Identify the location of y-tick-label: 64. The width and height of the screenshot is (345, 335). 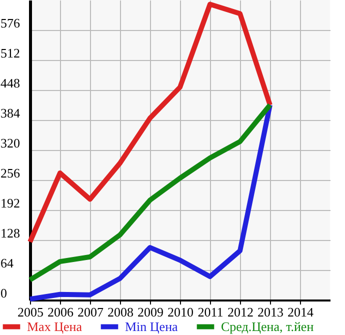
(7, 263).